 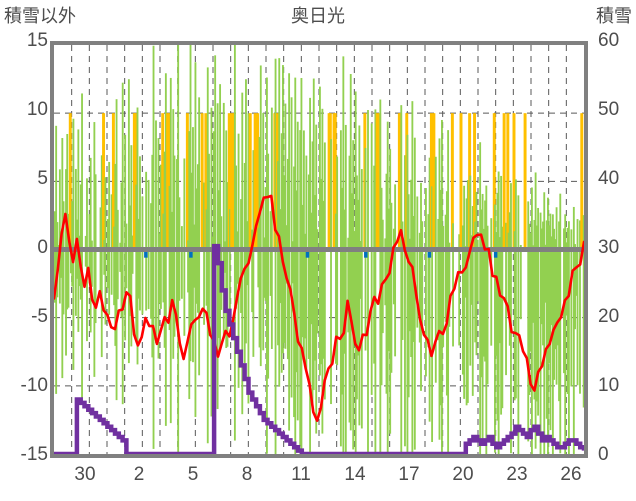 What do you see at coordinates (42, 247) in the screenshot?
I see `left-tick-3: 0` at bounding box center [42, 247].